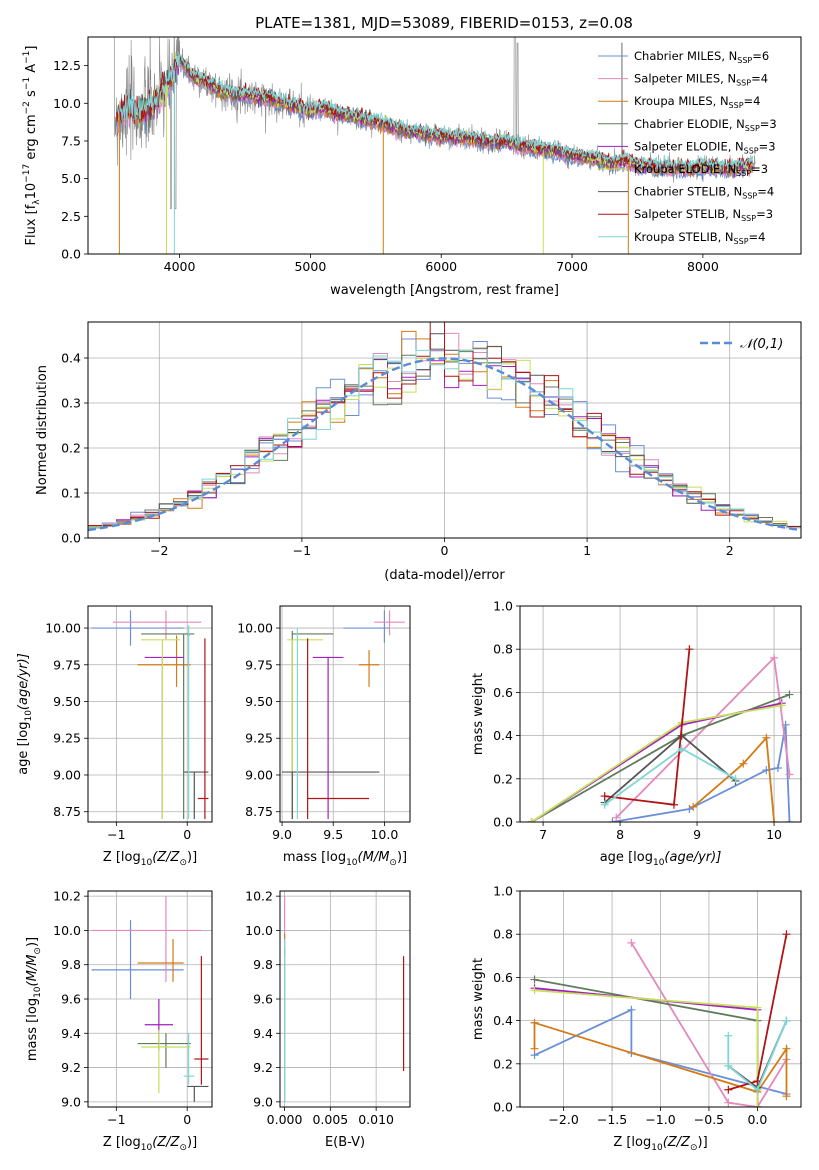 Image resolution: width=819 pixels, height=1170 pixels. I want to click on y-tick-label: 0.2, so click(503, 1063).